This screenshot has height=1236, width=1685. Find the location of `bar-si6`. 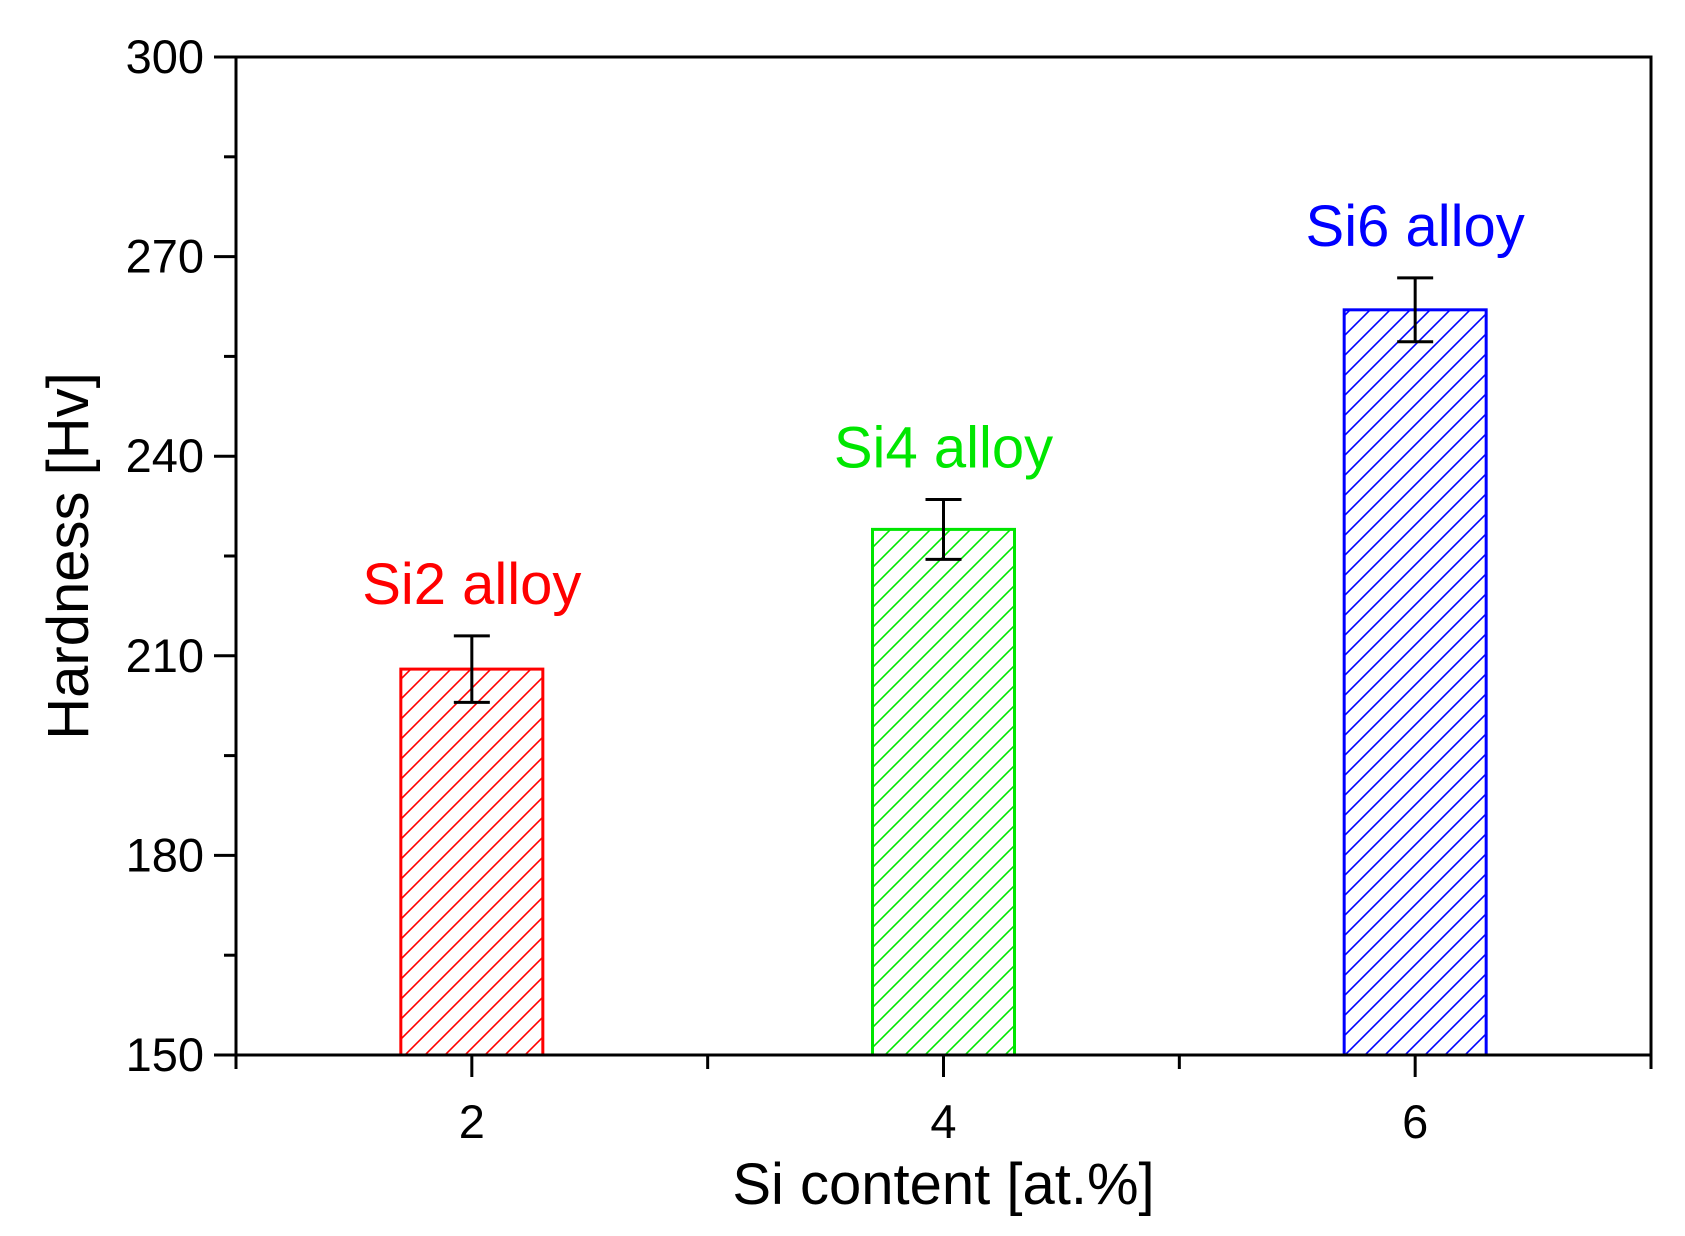

bar-si6 is located at coordinates (1415, 682).